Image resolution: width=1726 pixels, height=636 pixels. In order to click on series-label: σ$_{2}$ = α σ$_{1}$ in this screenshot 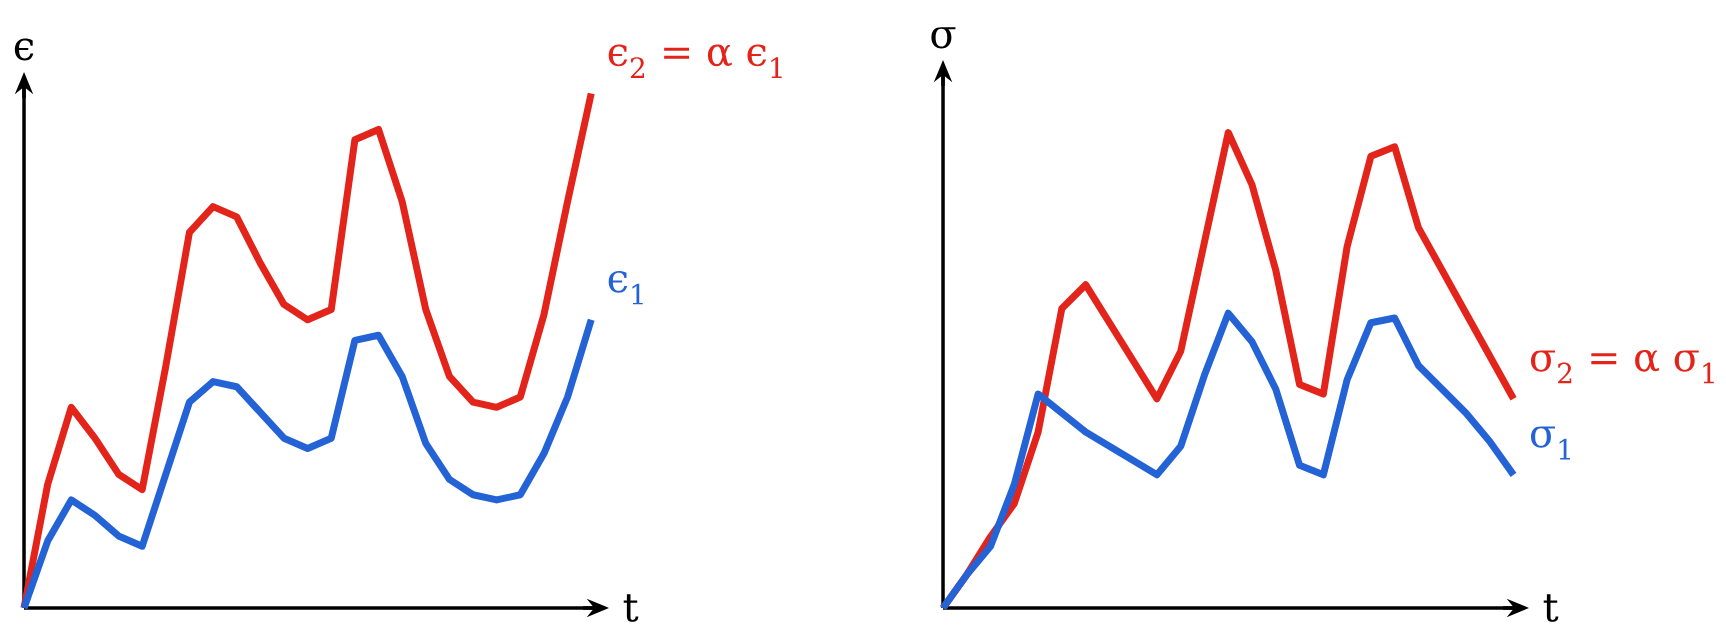, I will do `click(1622, 366)`.